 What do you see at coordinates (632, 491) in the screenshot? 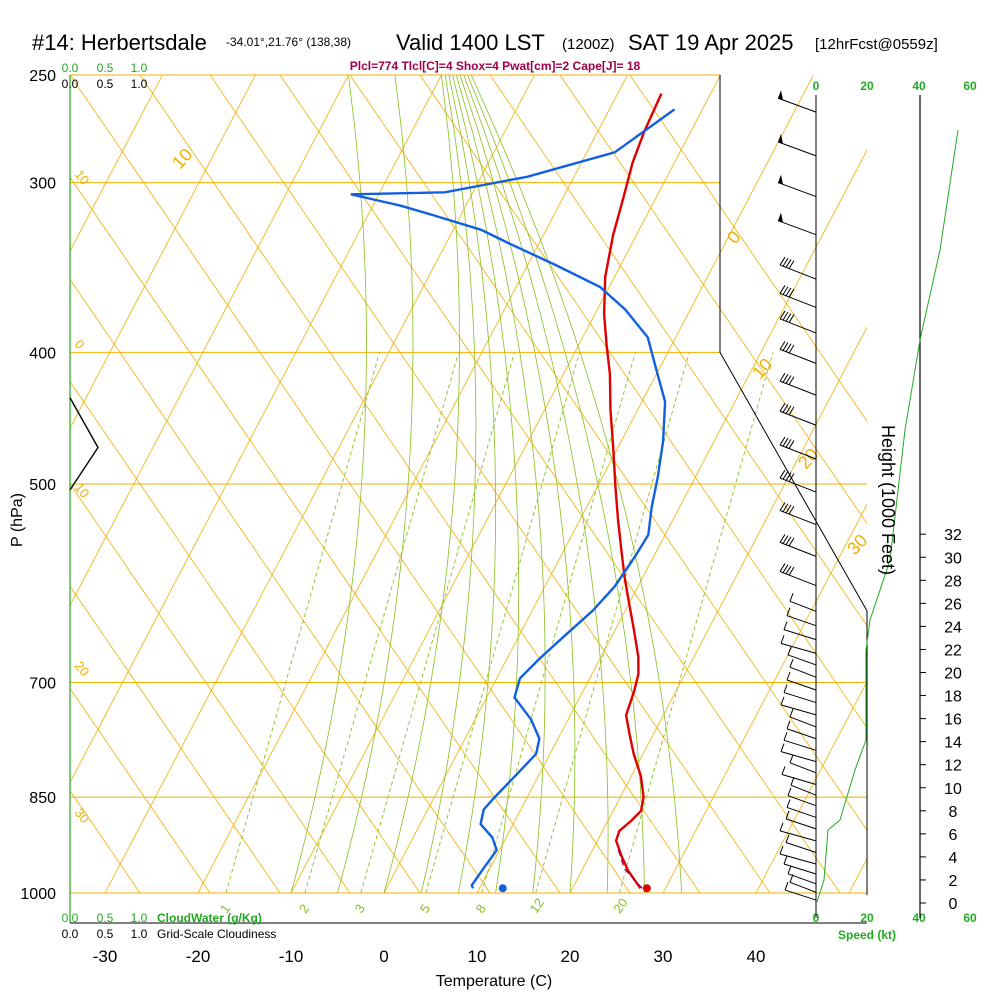
I see `temperature-line` at bounding box center [632, 491].